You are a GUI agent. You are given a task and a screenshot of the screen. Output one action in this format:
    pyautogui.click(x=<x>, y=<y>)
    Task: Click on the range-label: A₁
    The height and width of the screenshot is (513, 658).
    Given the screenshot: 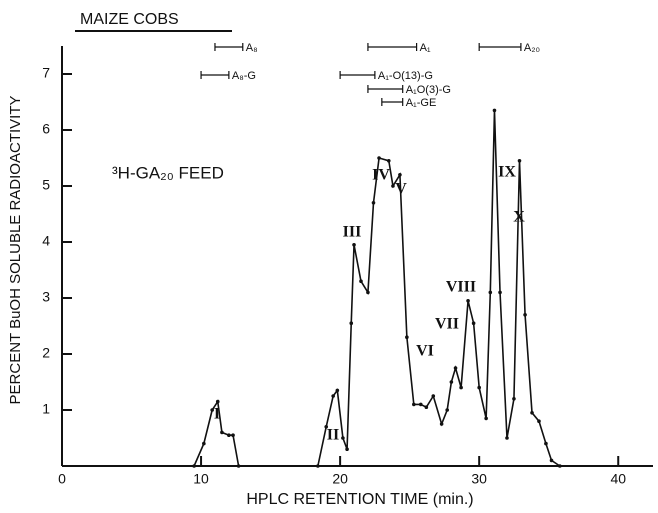 What is the action you would take?
    pyautogui.click(x=425, y=48)
    